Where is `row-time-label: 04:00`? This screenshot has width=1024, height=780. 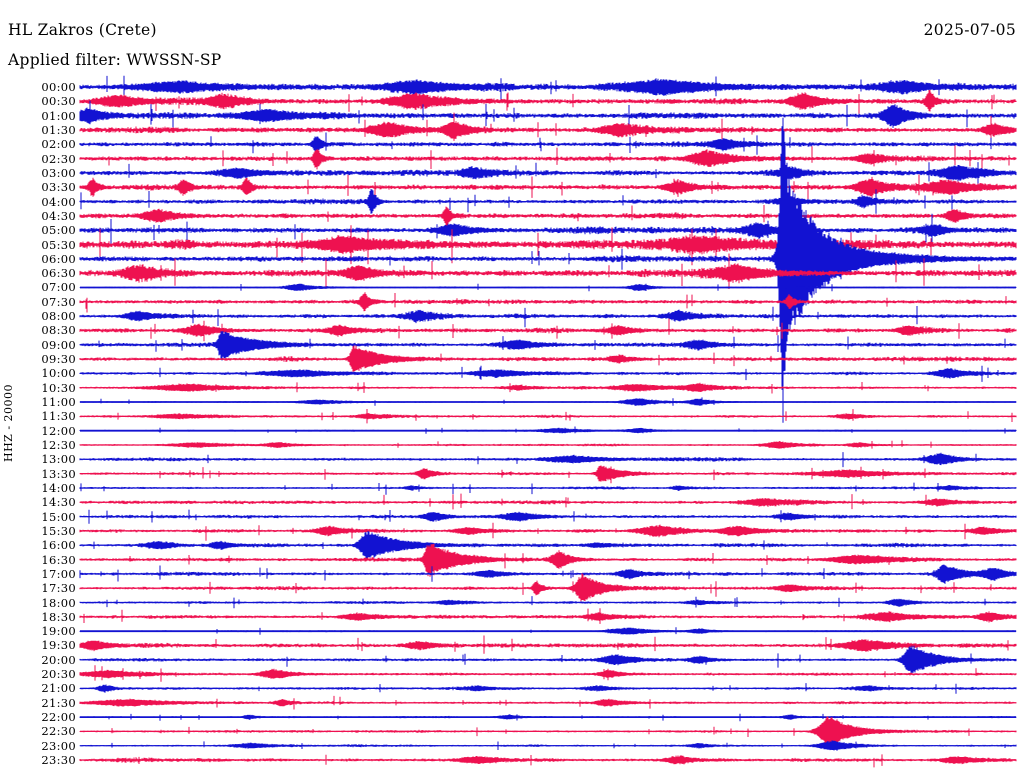 row-time-label: 04:00 is located at coordinates (58, 202).